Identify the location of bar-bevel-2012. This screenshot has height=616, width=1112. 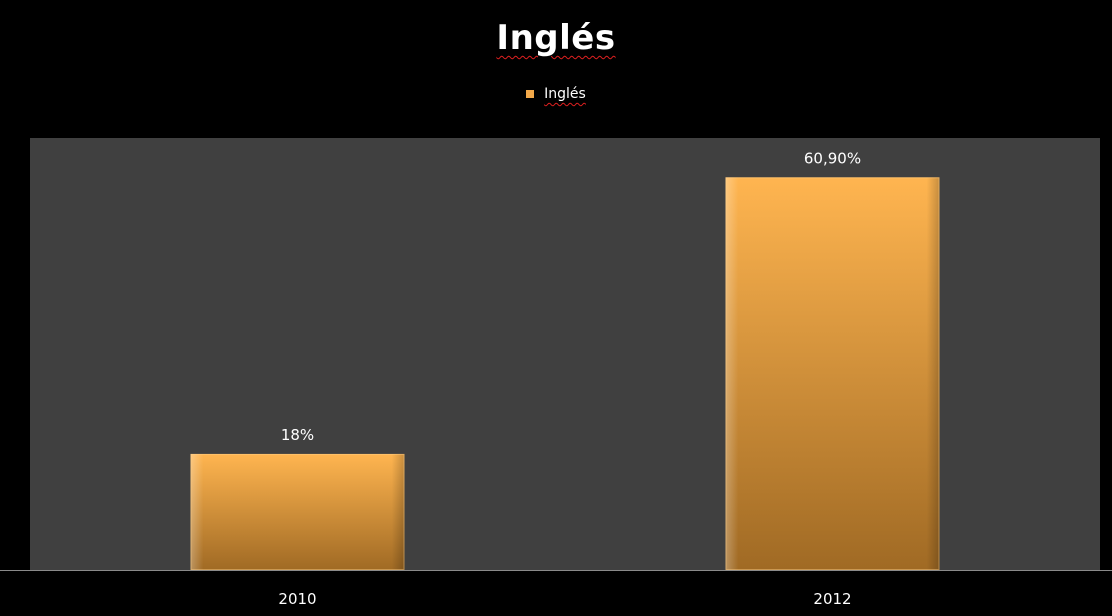
(832, 373).